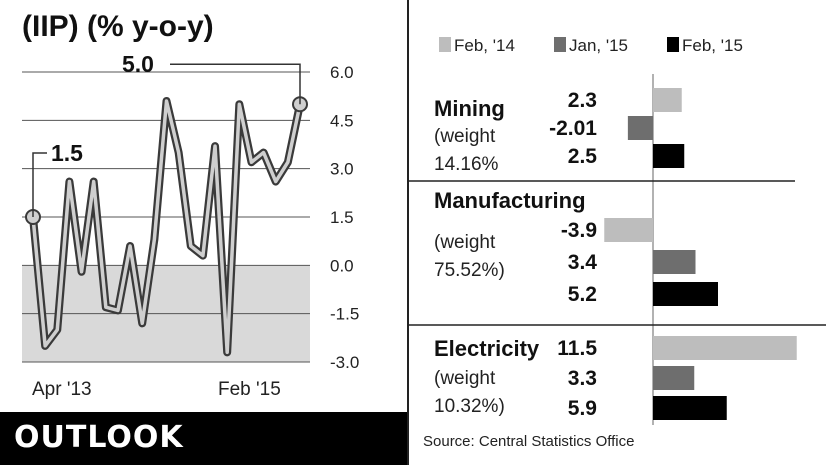  What do you see at coordinates (344, 314) in the screenshot?
I see `y-tick-label: -1.5` at bounding box center [344, 314].